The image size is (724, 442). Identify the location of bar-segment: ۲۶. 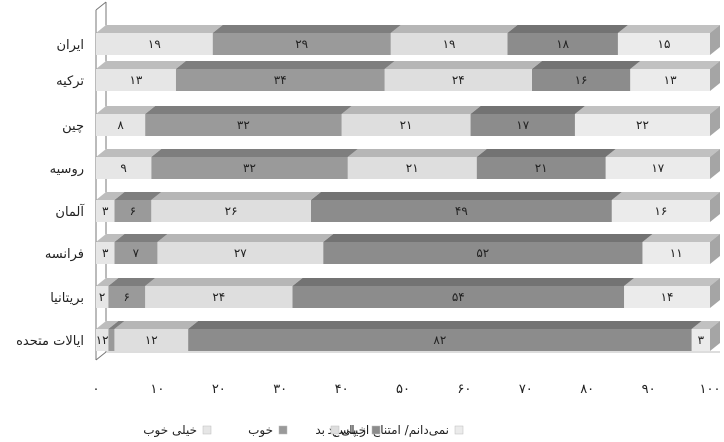
(236, 207).